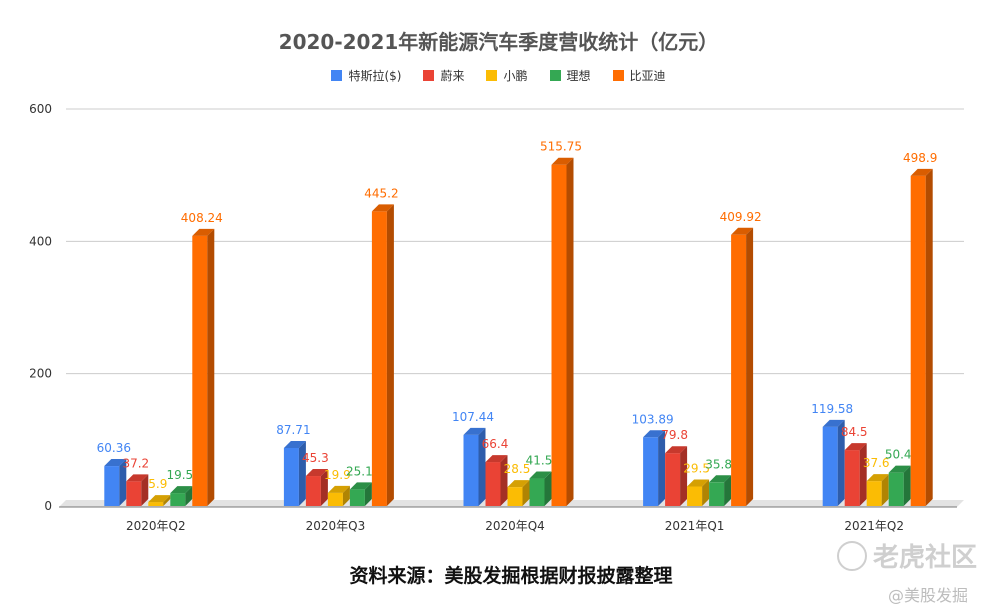 The image size is (997, 613). Describe the element at coordinates (515, 76) in the screenshot. I see `legend-label: 小鹏` at that location.